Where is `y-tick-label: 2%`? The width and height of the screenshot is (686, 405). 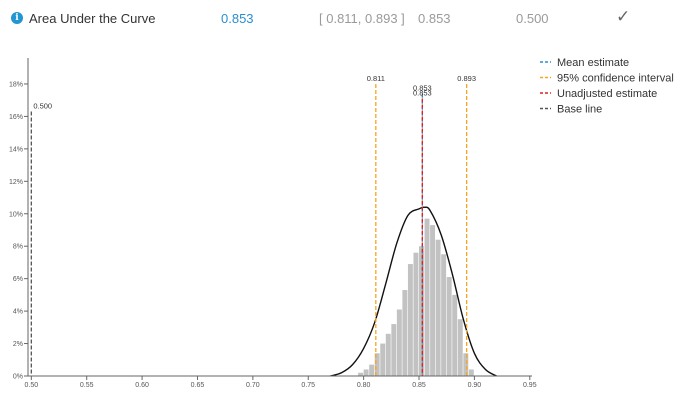 y-tick-label: 2% is located at coordinates (18, 344).